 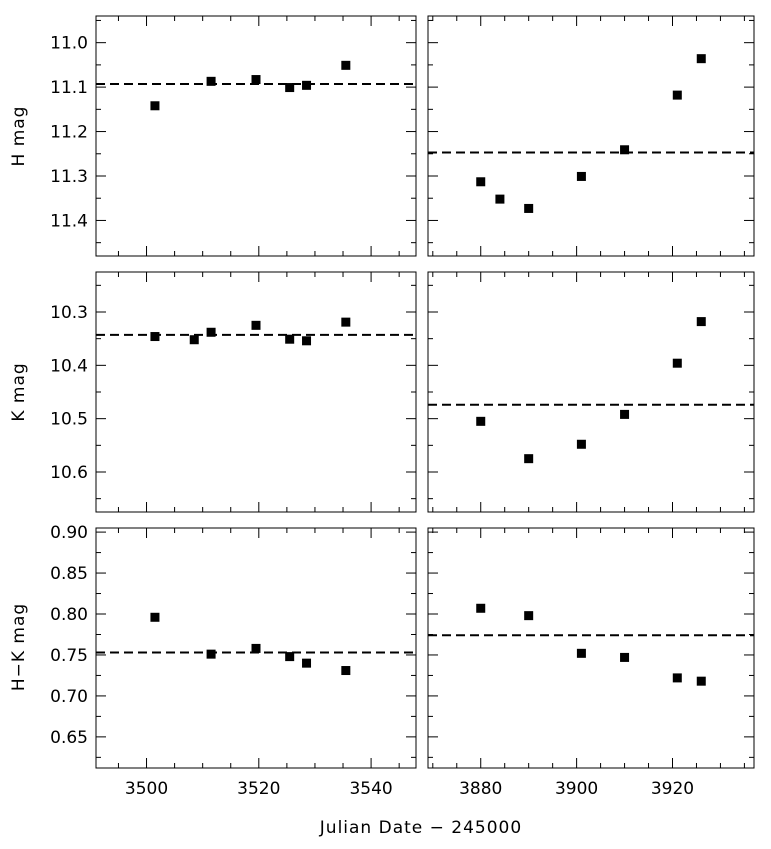 I want to click on panel-2: 10.3 10.4 10.5 10.6, so click(x=233, y=392).